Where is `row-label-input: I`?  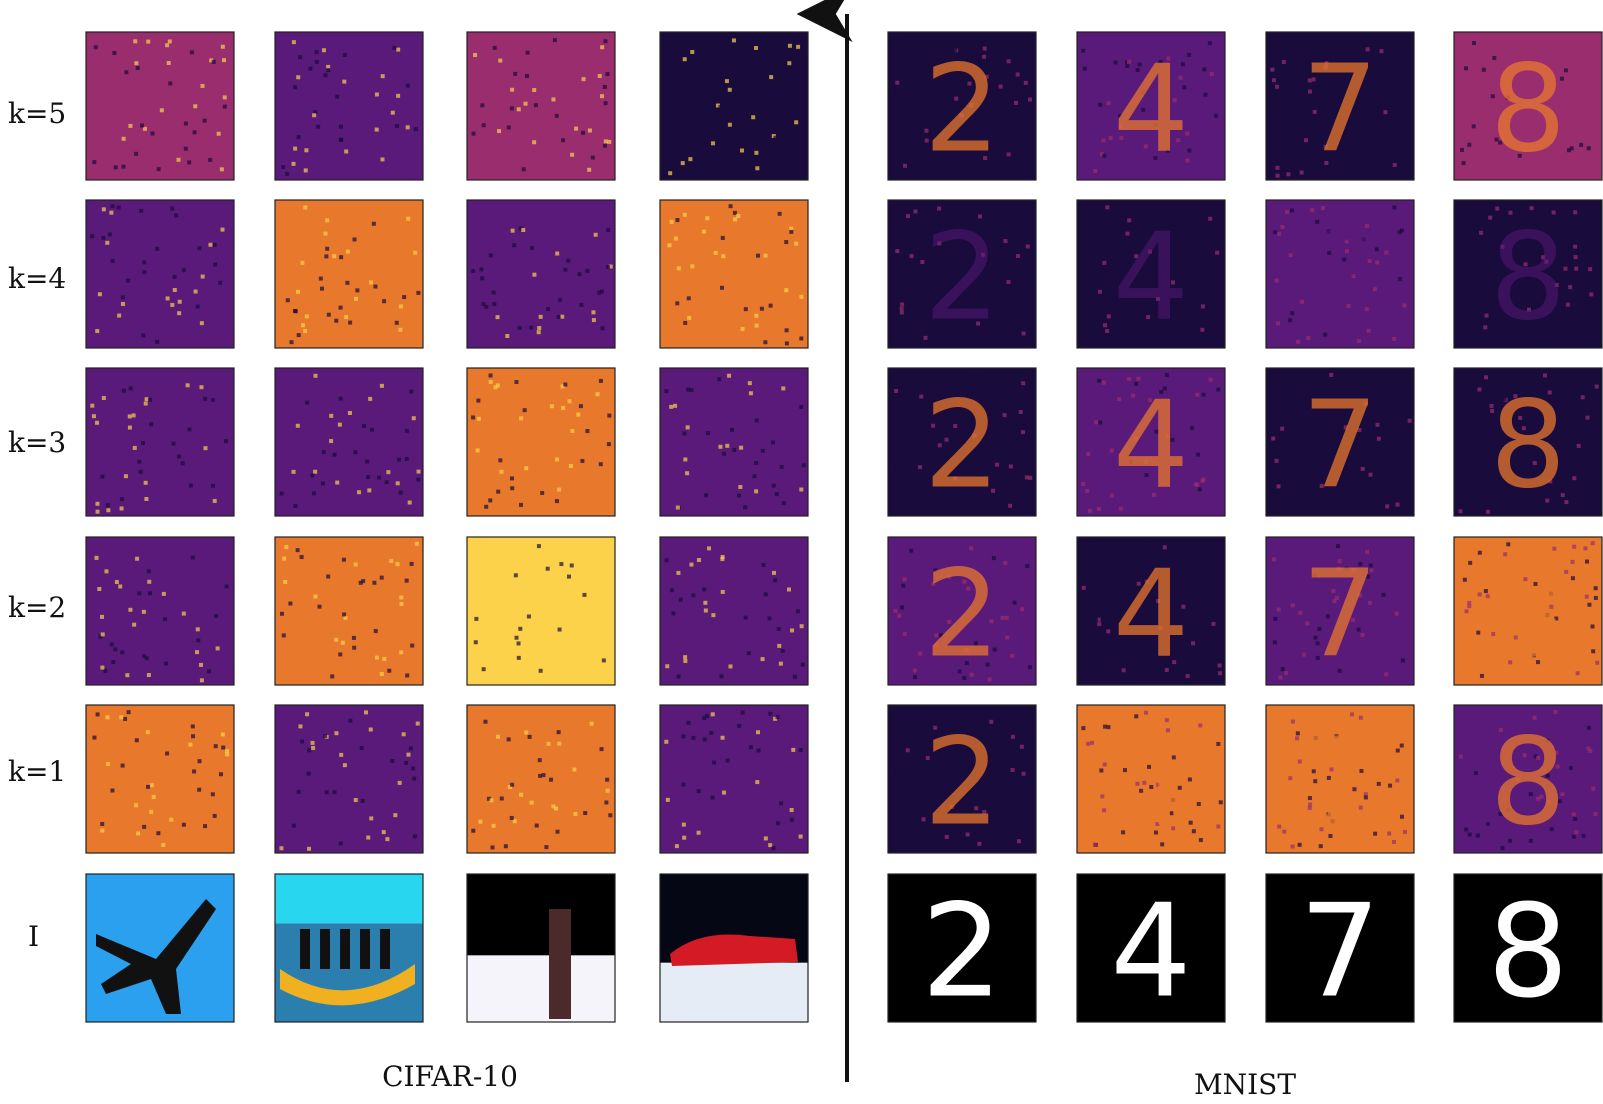 row-label-input: I is located at coordinates (33, 936).